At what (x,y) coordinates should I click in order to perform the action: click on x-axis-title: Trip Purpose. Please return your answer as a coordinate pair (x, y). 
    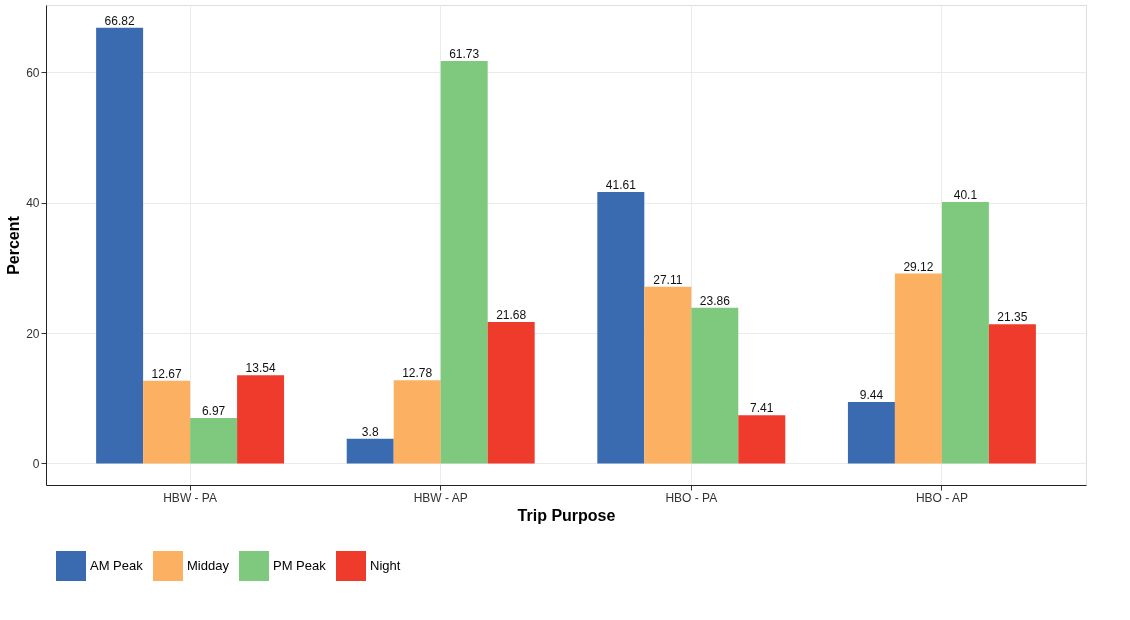
    Looking at the image, I should click on (566, 515).